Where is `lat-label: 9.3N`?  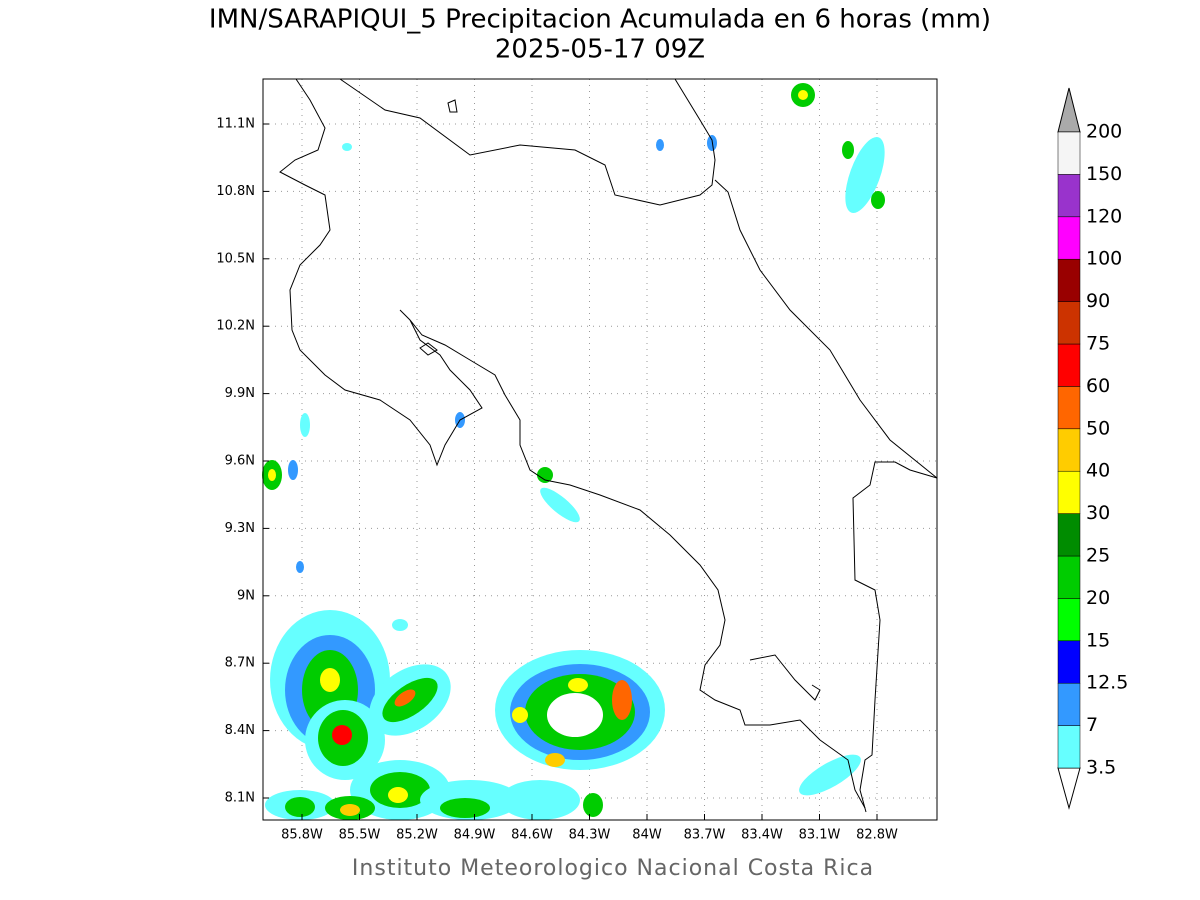 lat-label: 9.3N is located at coordinates (240, 528).